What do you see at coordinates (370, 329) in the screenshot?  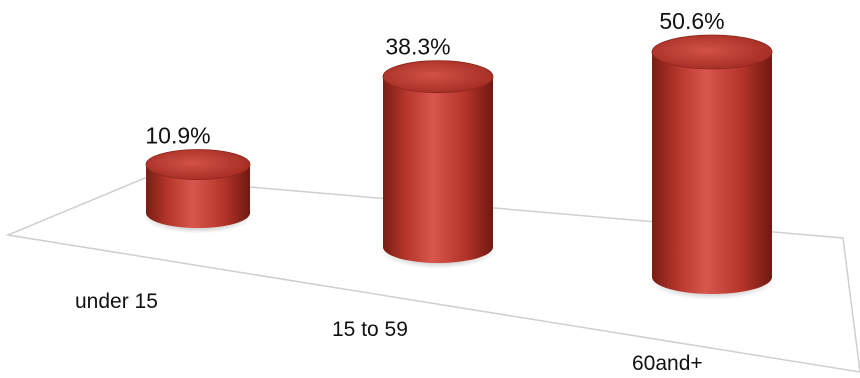 I see `category-label: 15 to 59` at bounding box center [370, 329].